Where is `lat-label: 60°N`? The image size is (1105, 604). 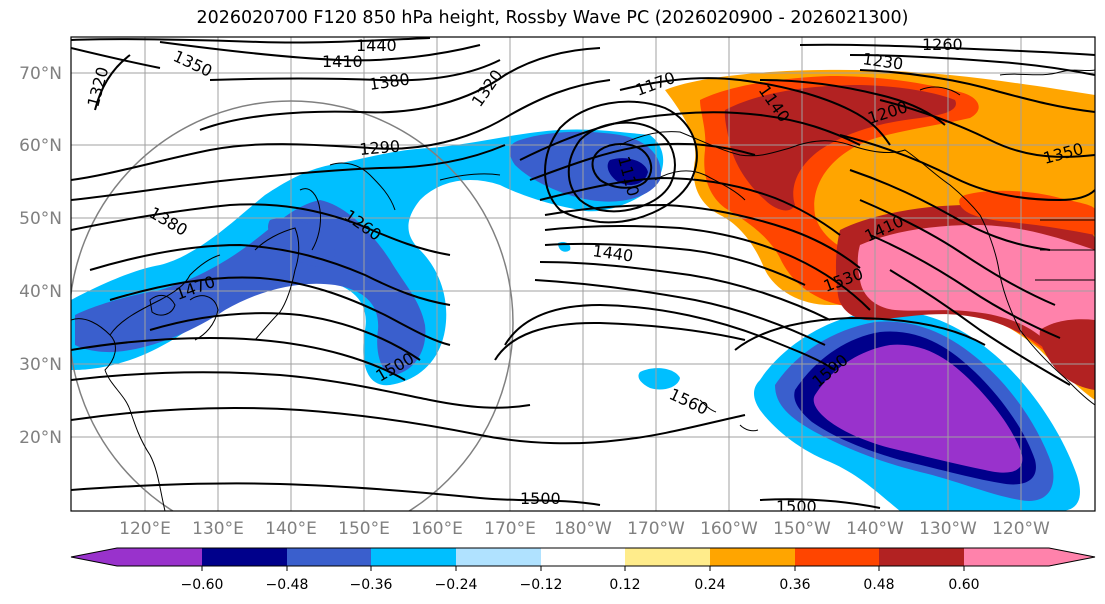
lat-label: 60°N is located at coordinates (40, 146).